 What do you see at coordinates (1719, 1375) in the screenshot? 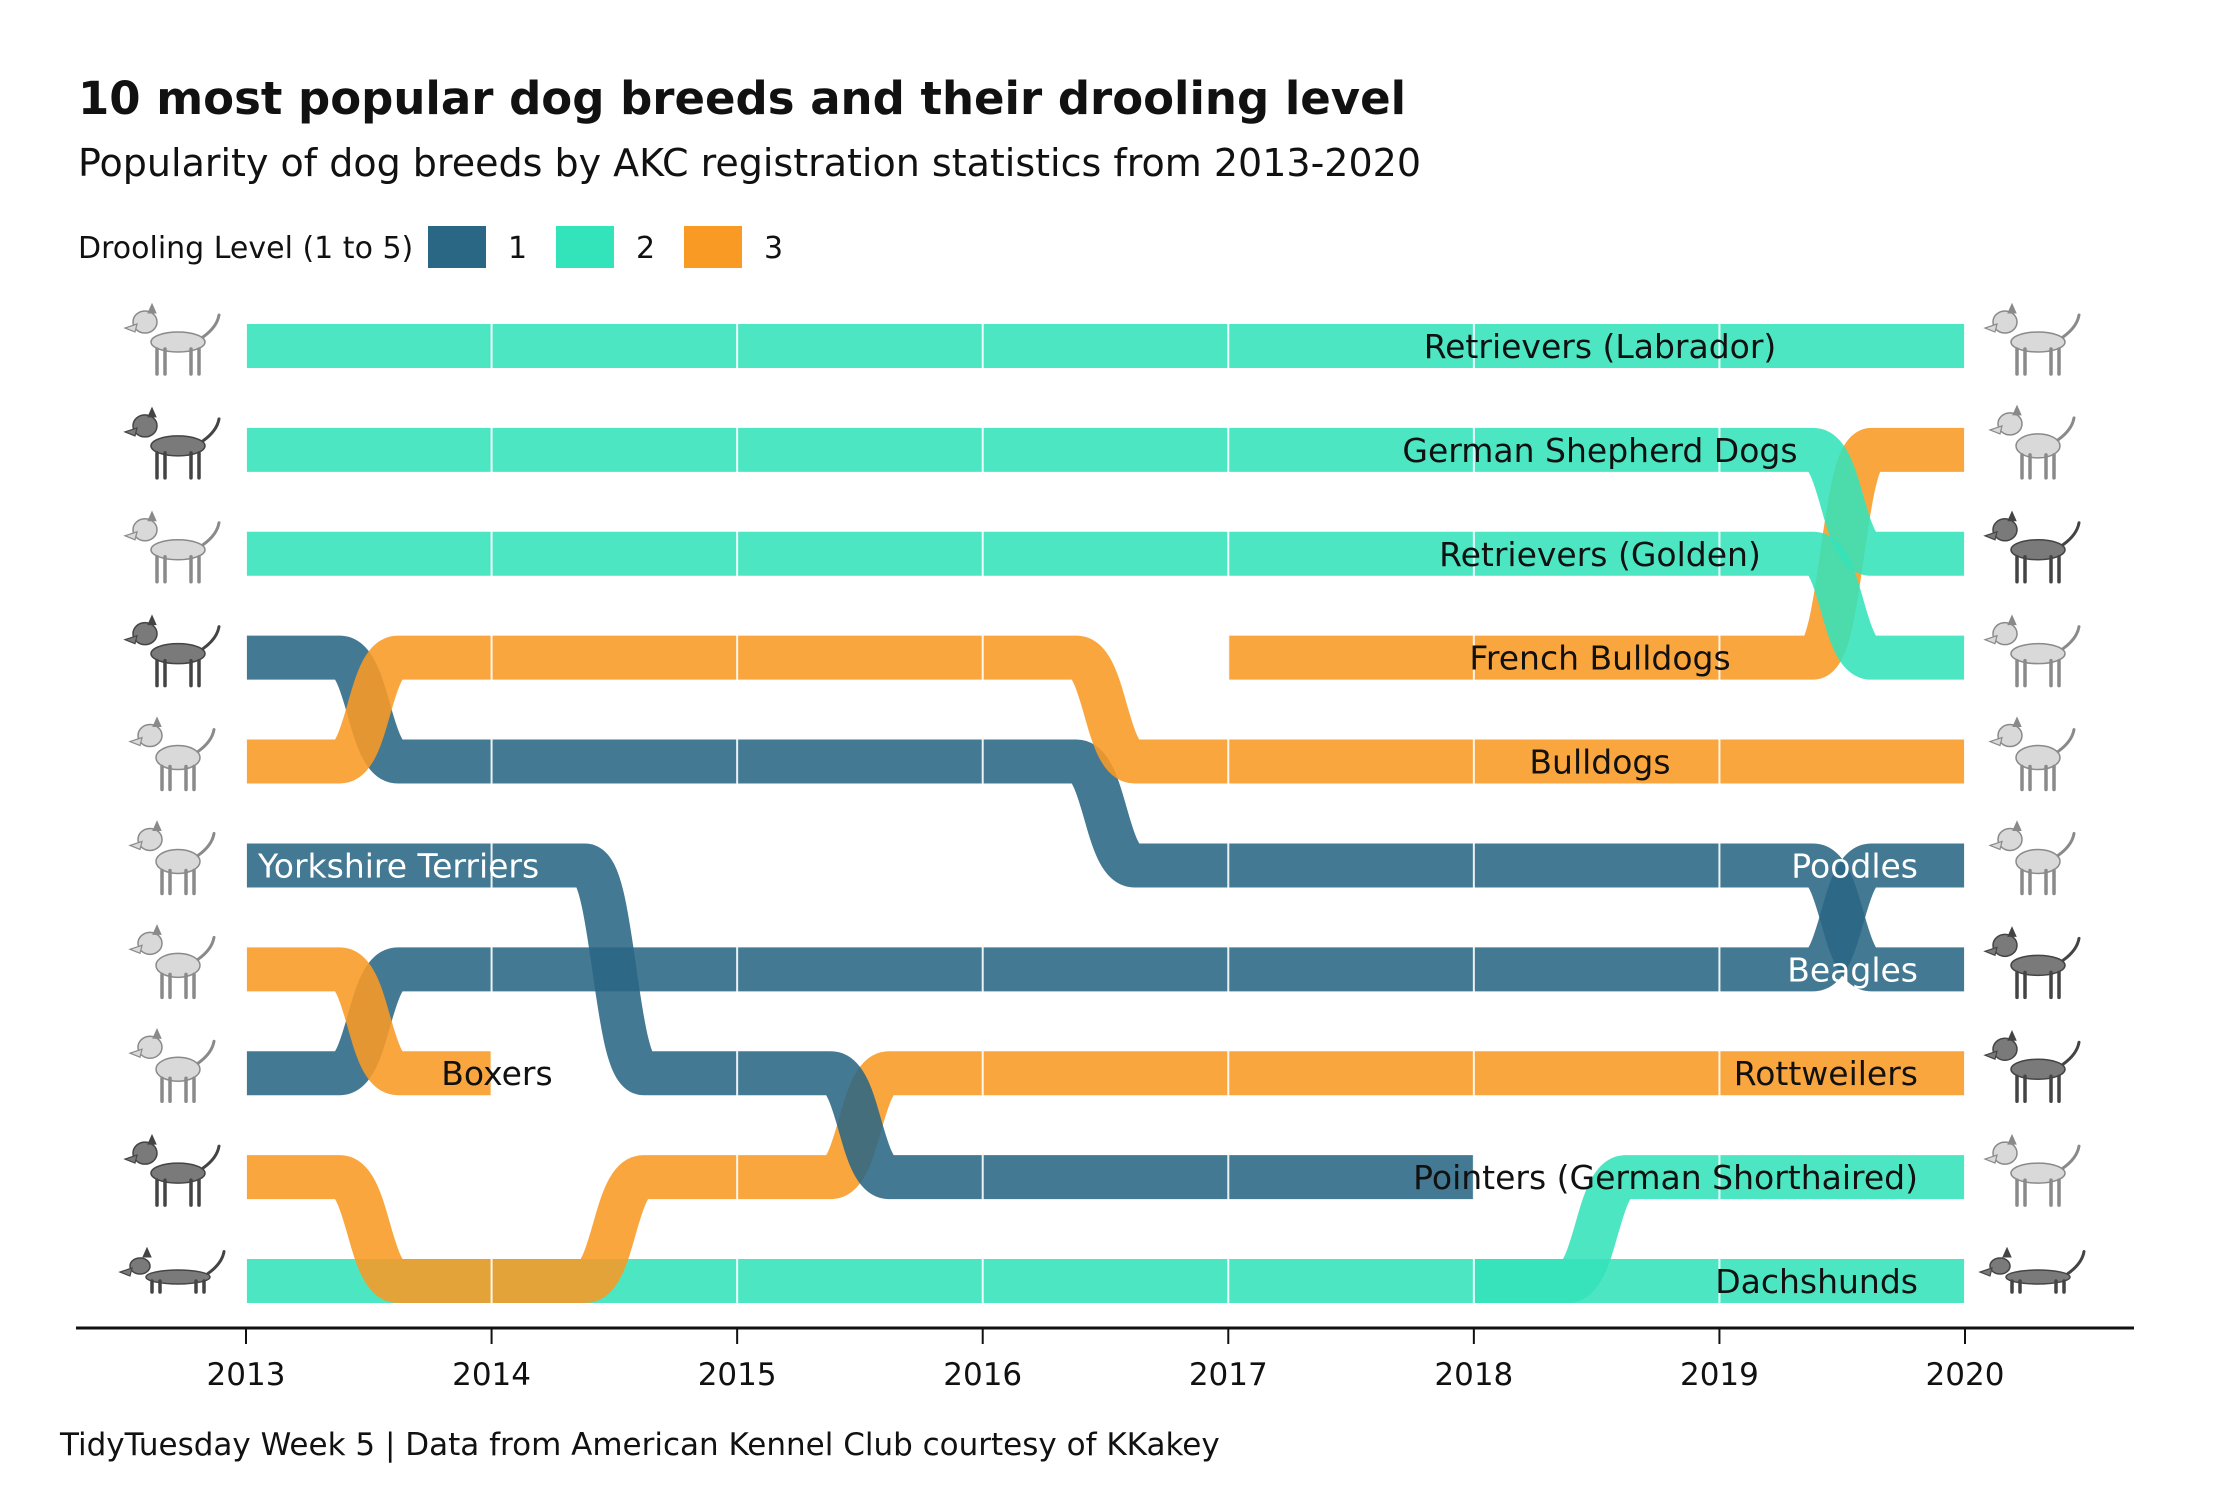
I see `tick-label-2019: 2019` at bounding box center [1719, 1375].